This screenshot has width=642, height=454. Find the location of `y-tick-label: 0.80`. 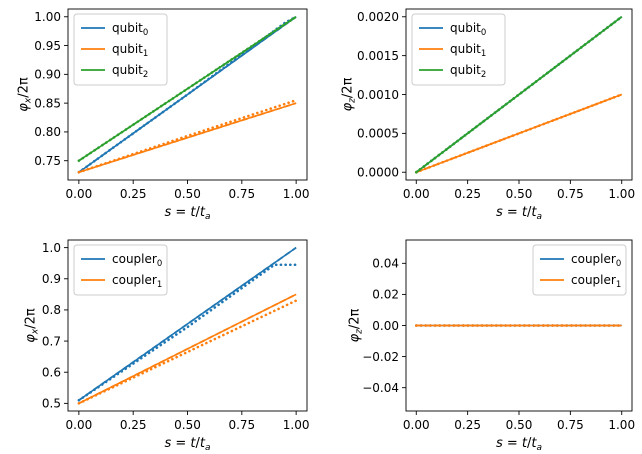

y-tick-label: 0.80 is located at coordinates (47, 132).